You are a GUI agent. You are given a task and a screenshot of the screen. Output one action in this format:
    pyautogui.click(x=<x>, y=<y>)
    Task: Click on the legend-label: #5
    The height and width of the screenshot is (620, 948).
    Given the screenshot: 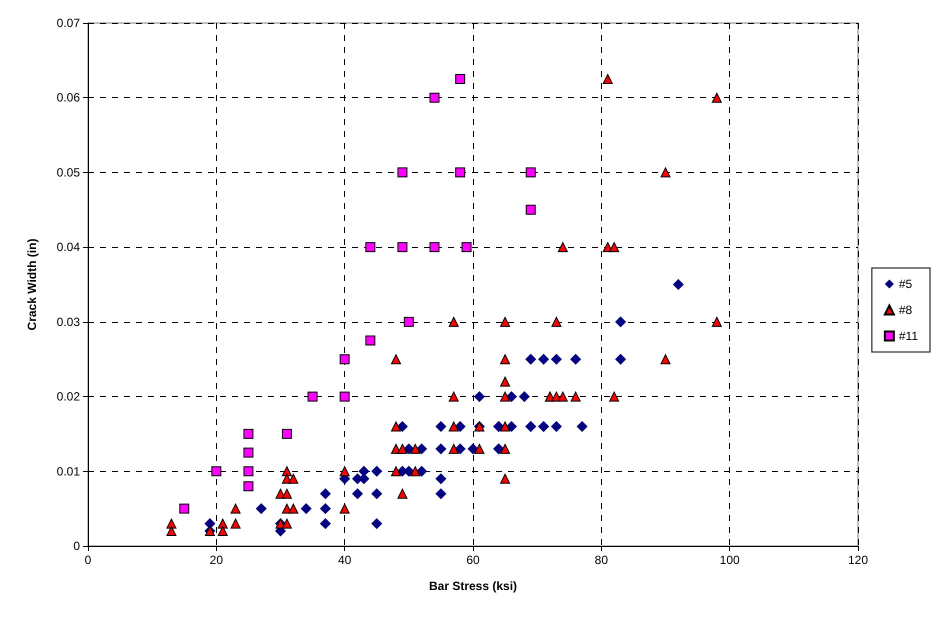 What is the action you would take?
    pyautogui.click(x=905, y=284)
    